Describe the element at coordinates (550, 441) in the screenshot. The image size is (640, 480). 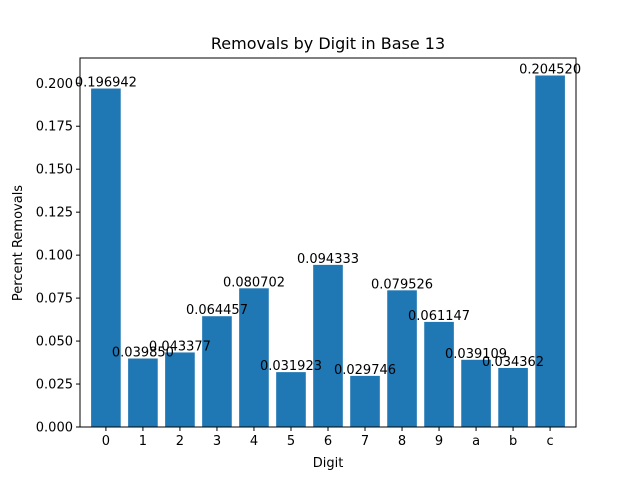
I see `x-tick-label-c: c` at that location.